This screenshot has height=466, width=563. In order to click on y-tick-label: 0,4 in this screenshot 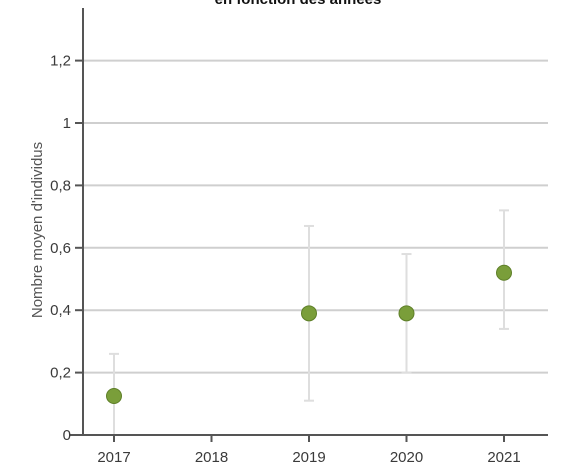, I will do `click(60, 310)`.